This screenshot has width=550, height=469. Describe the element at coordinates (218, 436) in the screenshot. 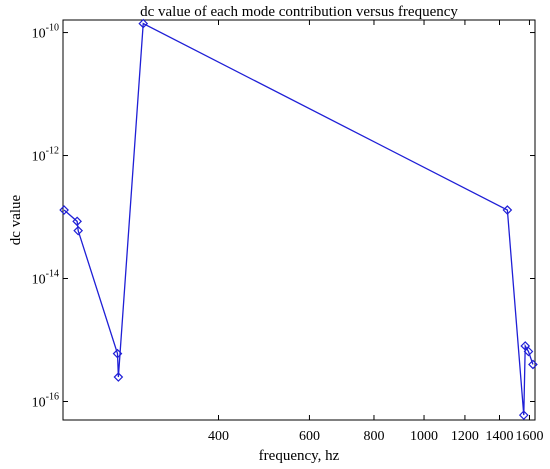

I see `x-tick-label: 400` at that location.